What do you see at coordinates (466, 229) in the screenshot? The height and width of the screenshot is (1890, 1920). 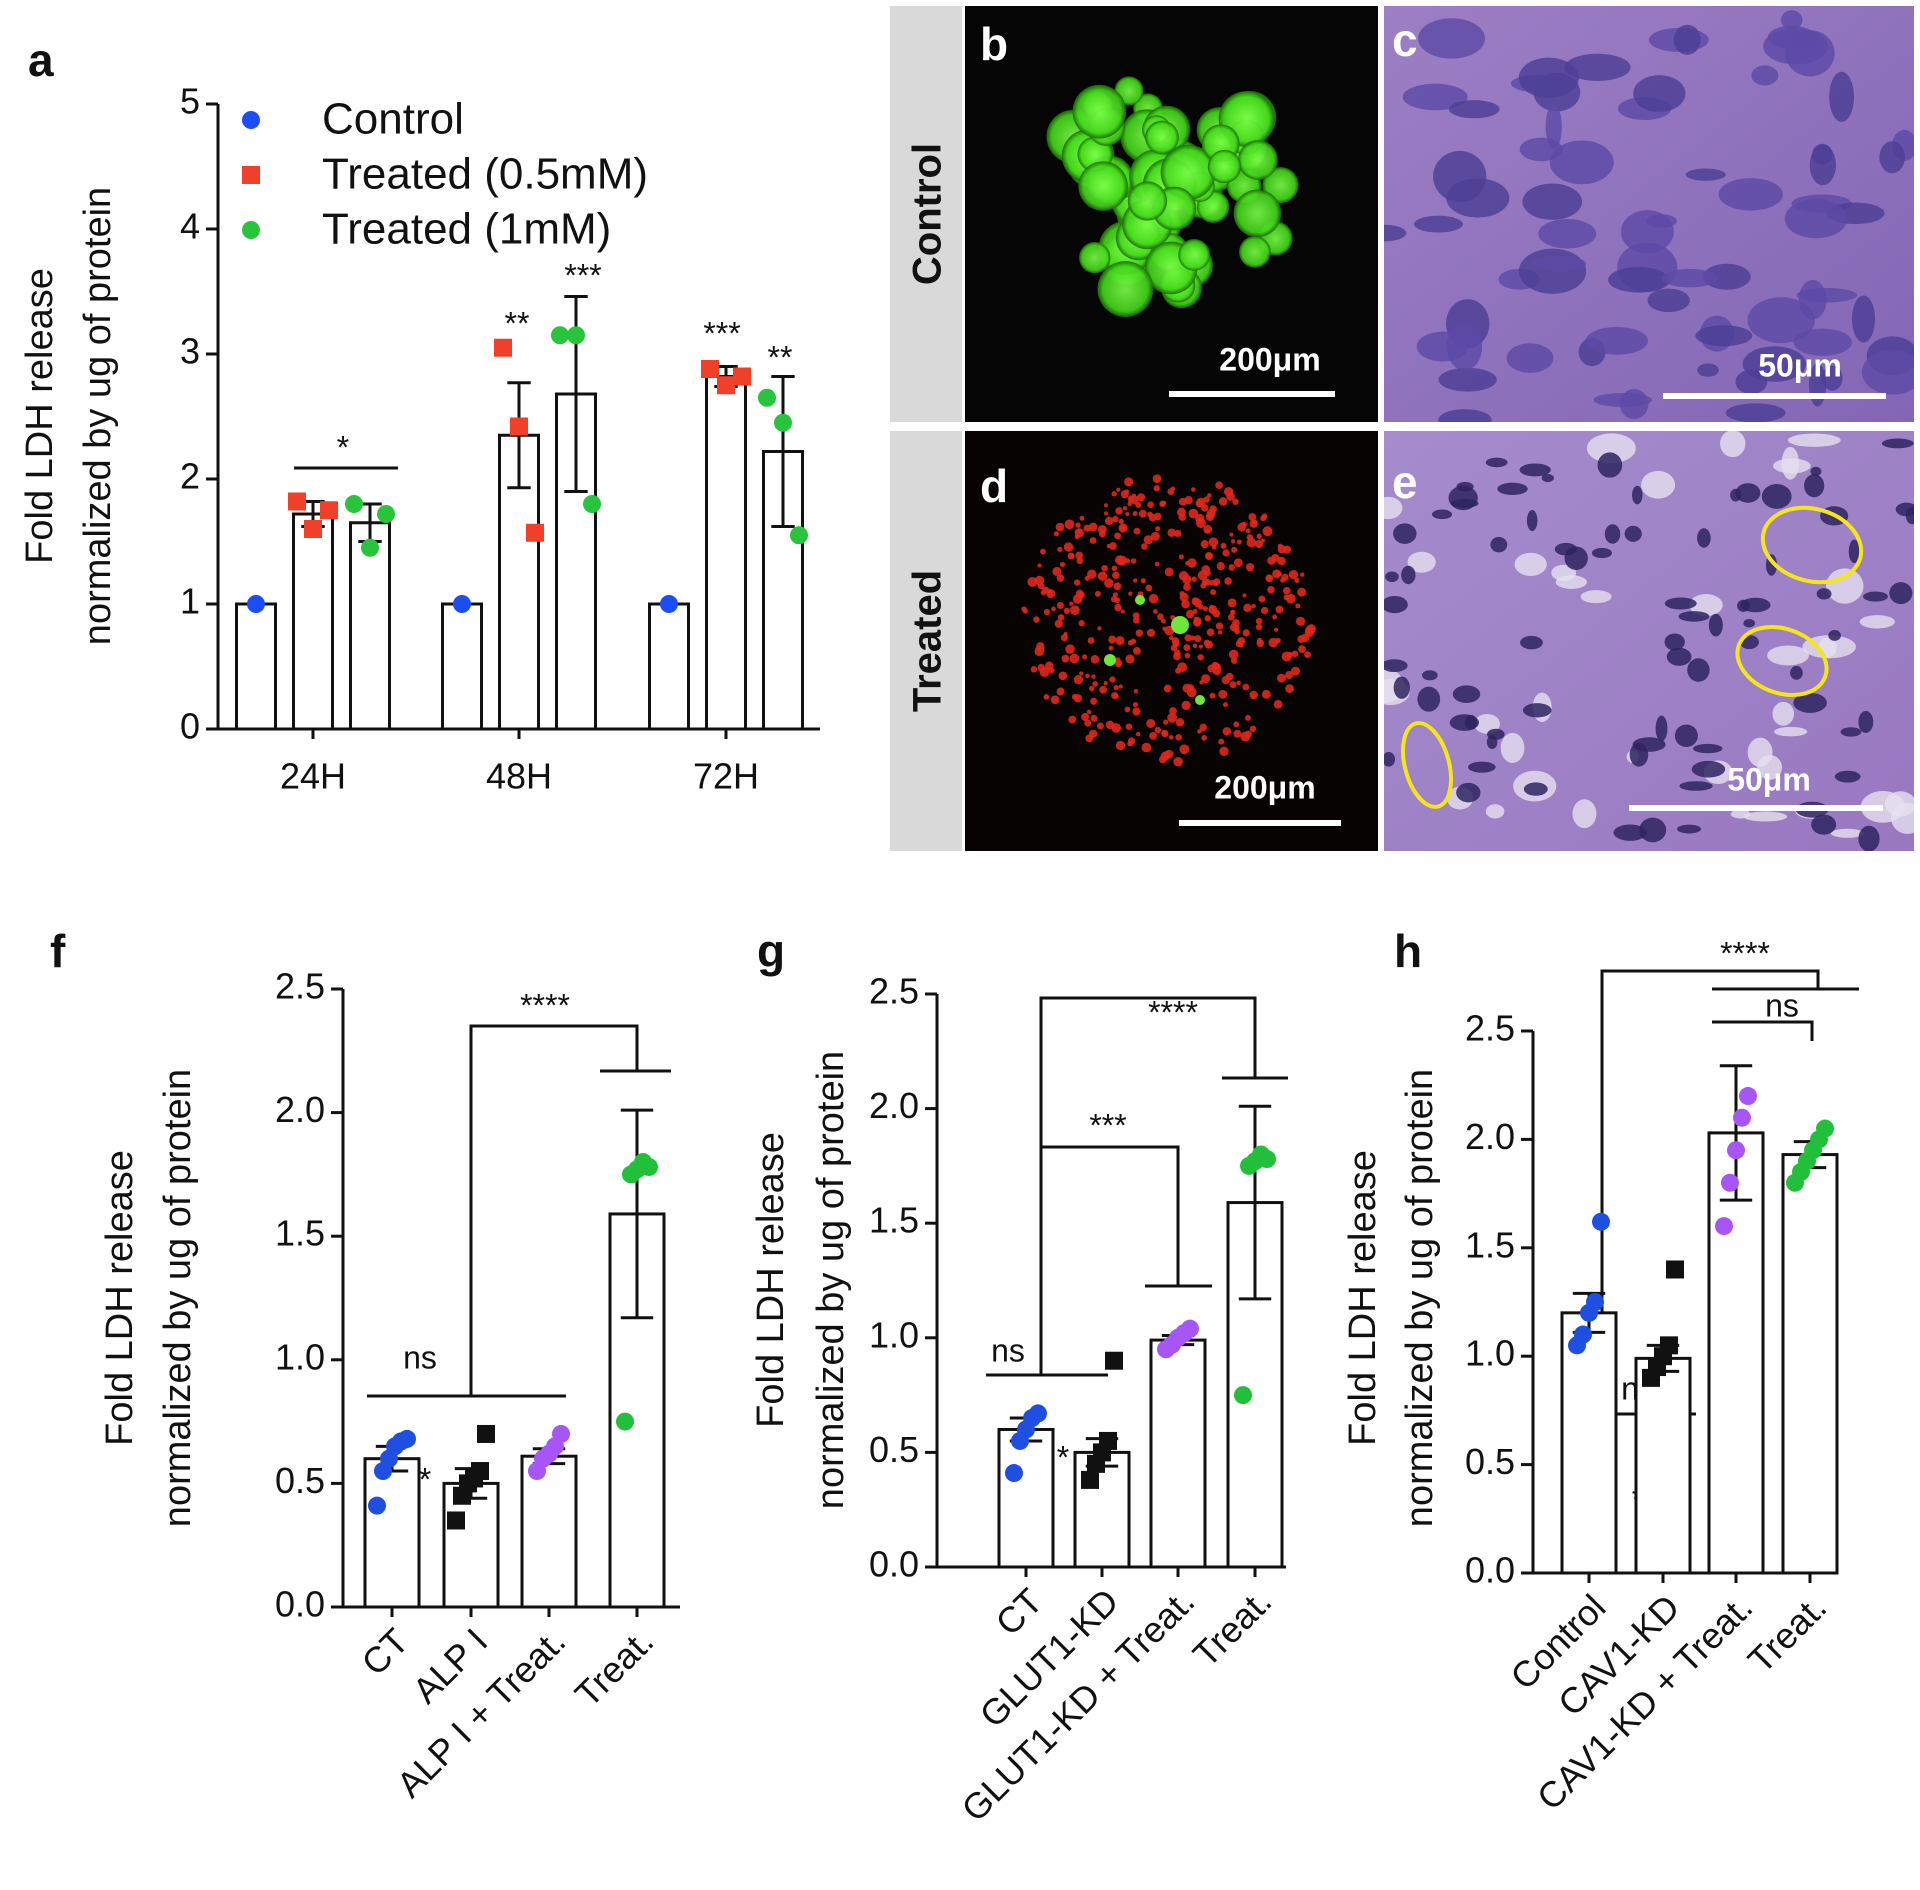 I see `legend-label: Treated (1mM)` at bounding box center [466, 229].